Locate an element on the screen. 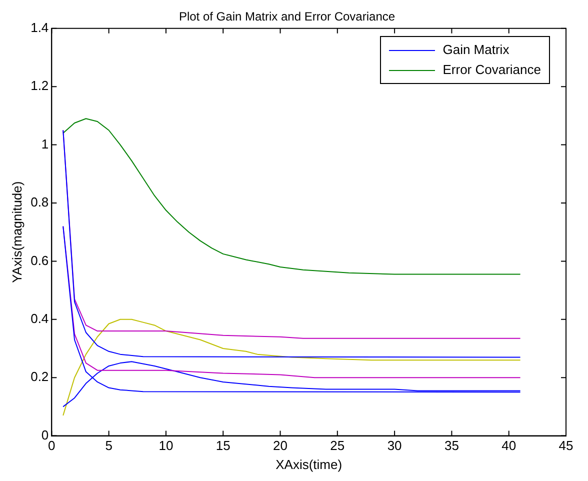 The height and width of the screenshot is (481, 588). y-tick-label: 0.6 is located at coordinates (39, 260).